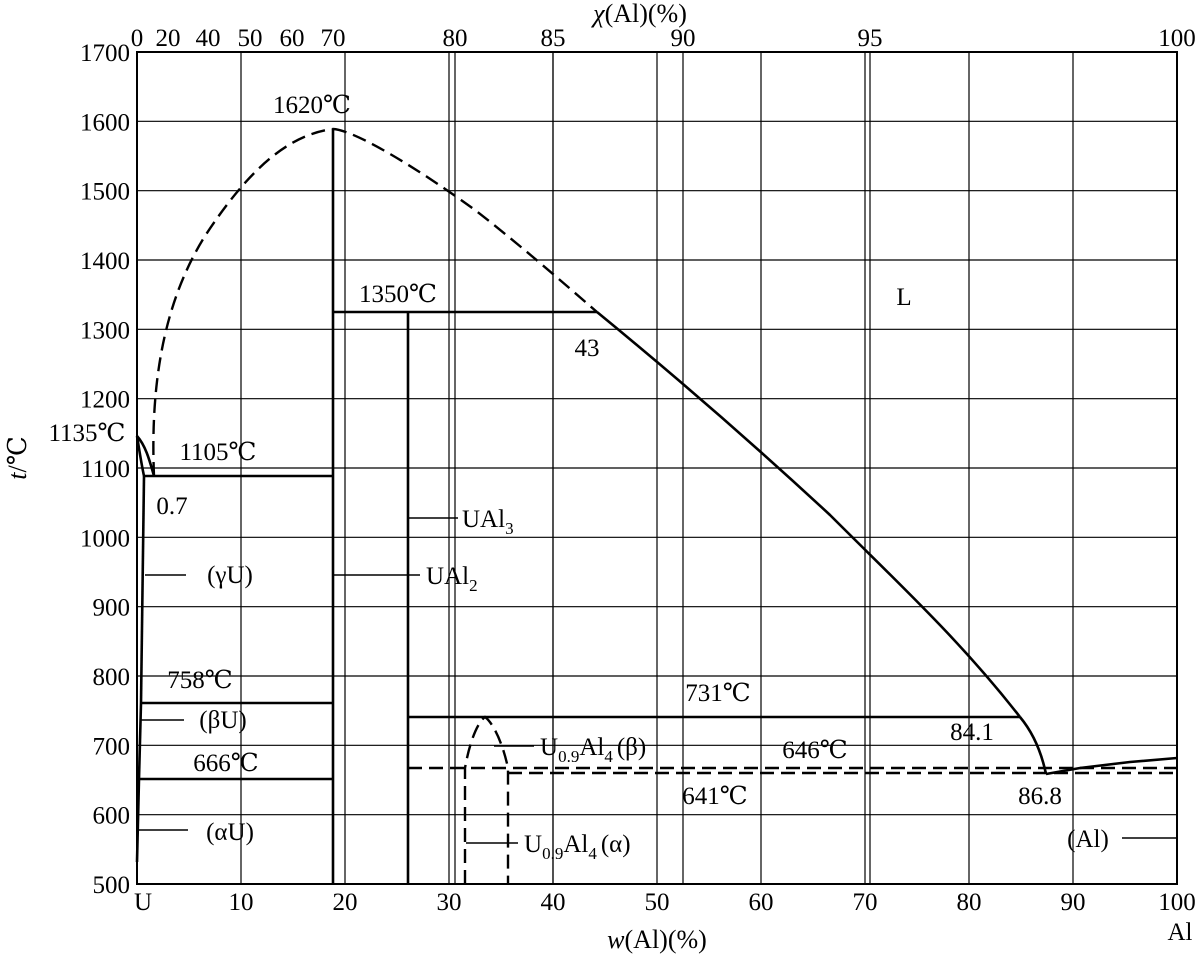 This screenshot has width=1195, height=957. Describe the element at coordinates (230, 832) in the screenshot. I see `label-alpha-u: (αU)` at that location.